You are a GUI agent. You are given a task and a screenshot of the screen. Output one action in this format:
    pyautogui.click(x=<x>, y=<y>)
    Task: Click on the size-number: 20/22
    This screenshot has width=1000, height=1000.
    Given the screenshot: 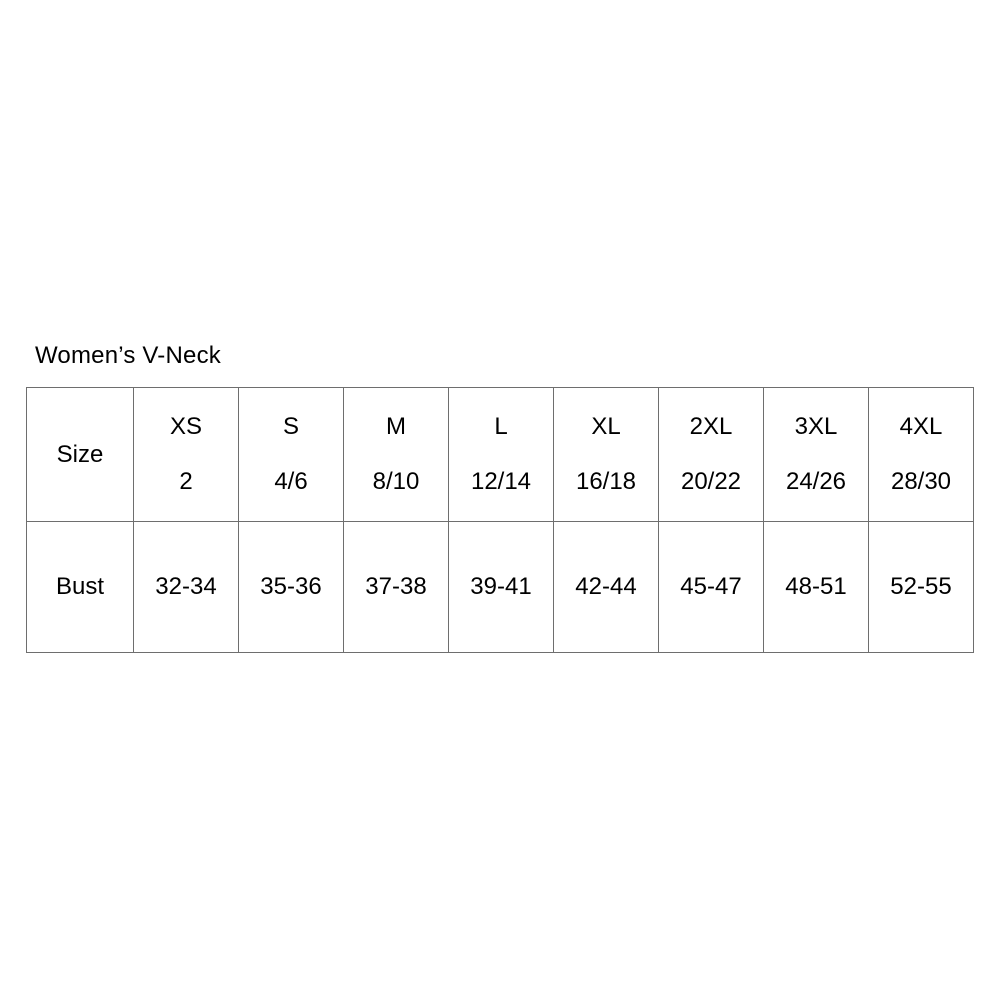 What is the action you would take?
    pyautogui.click(x=711, y=481)
    